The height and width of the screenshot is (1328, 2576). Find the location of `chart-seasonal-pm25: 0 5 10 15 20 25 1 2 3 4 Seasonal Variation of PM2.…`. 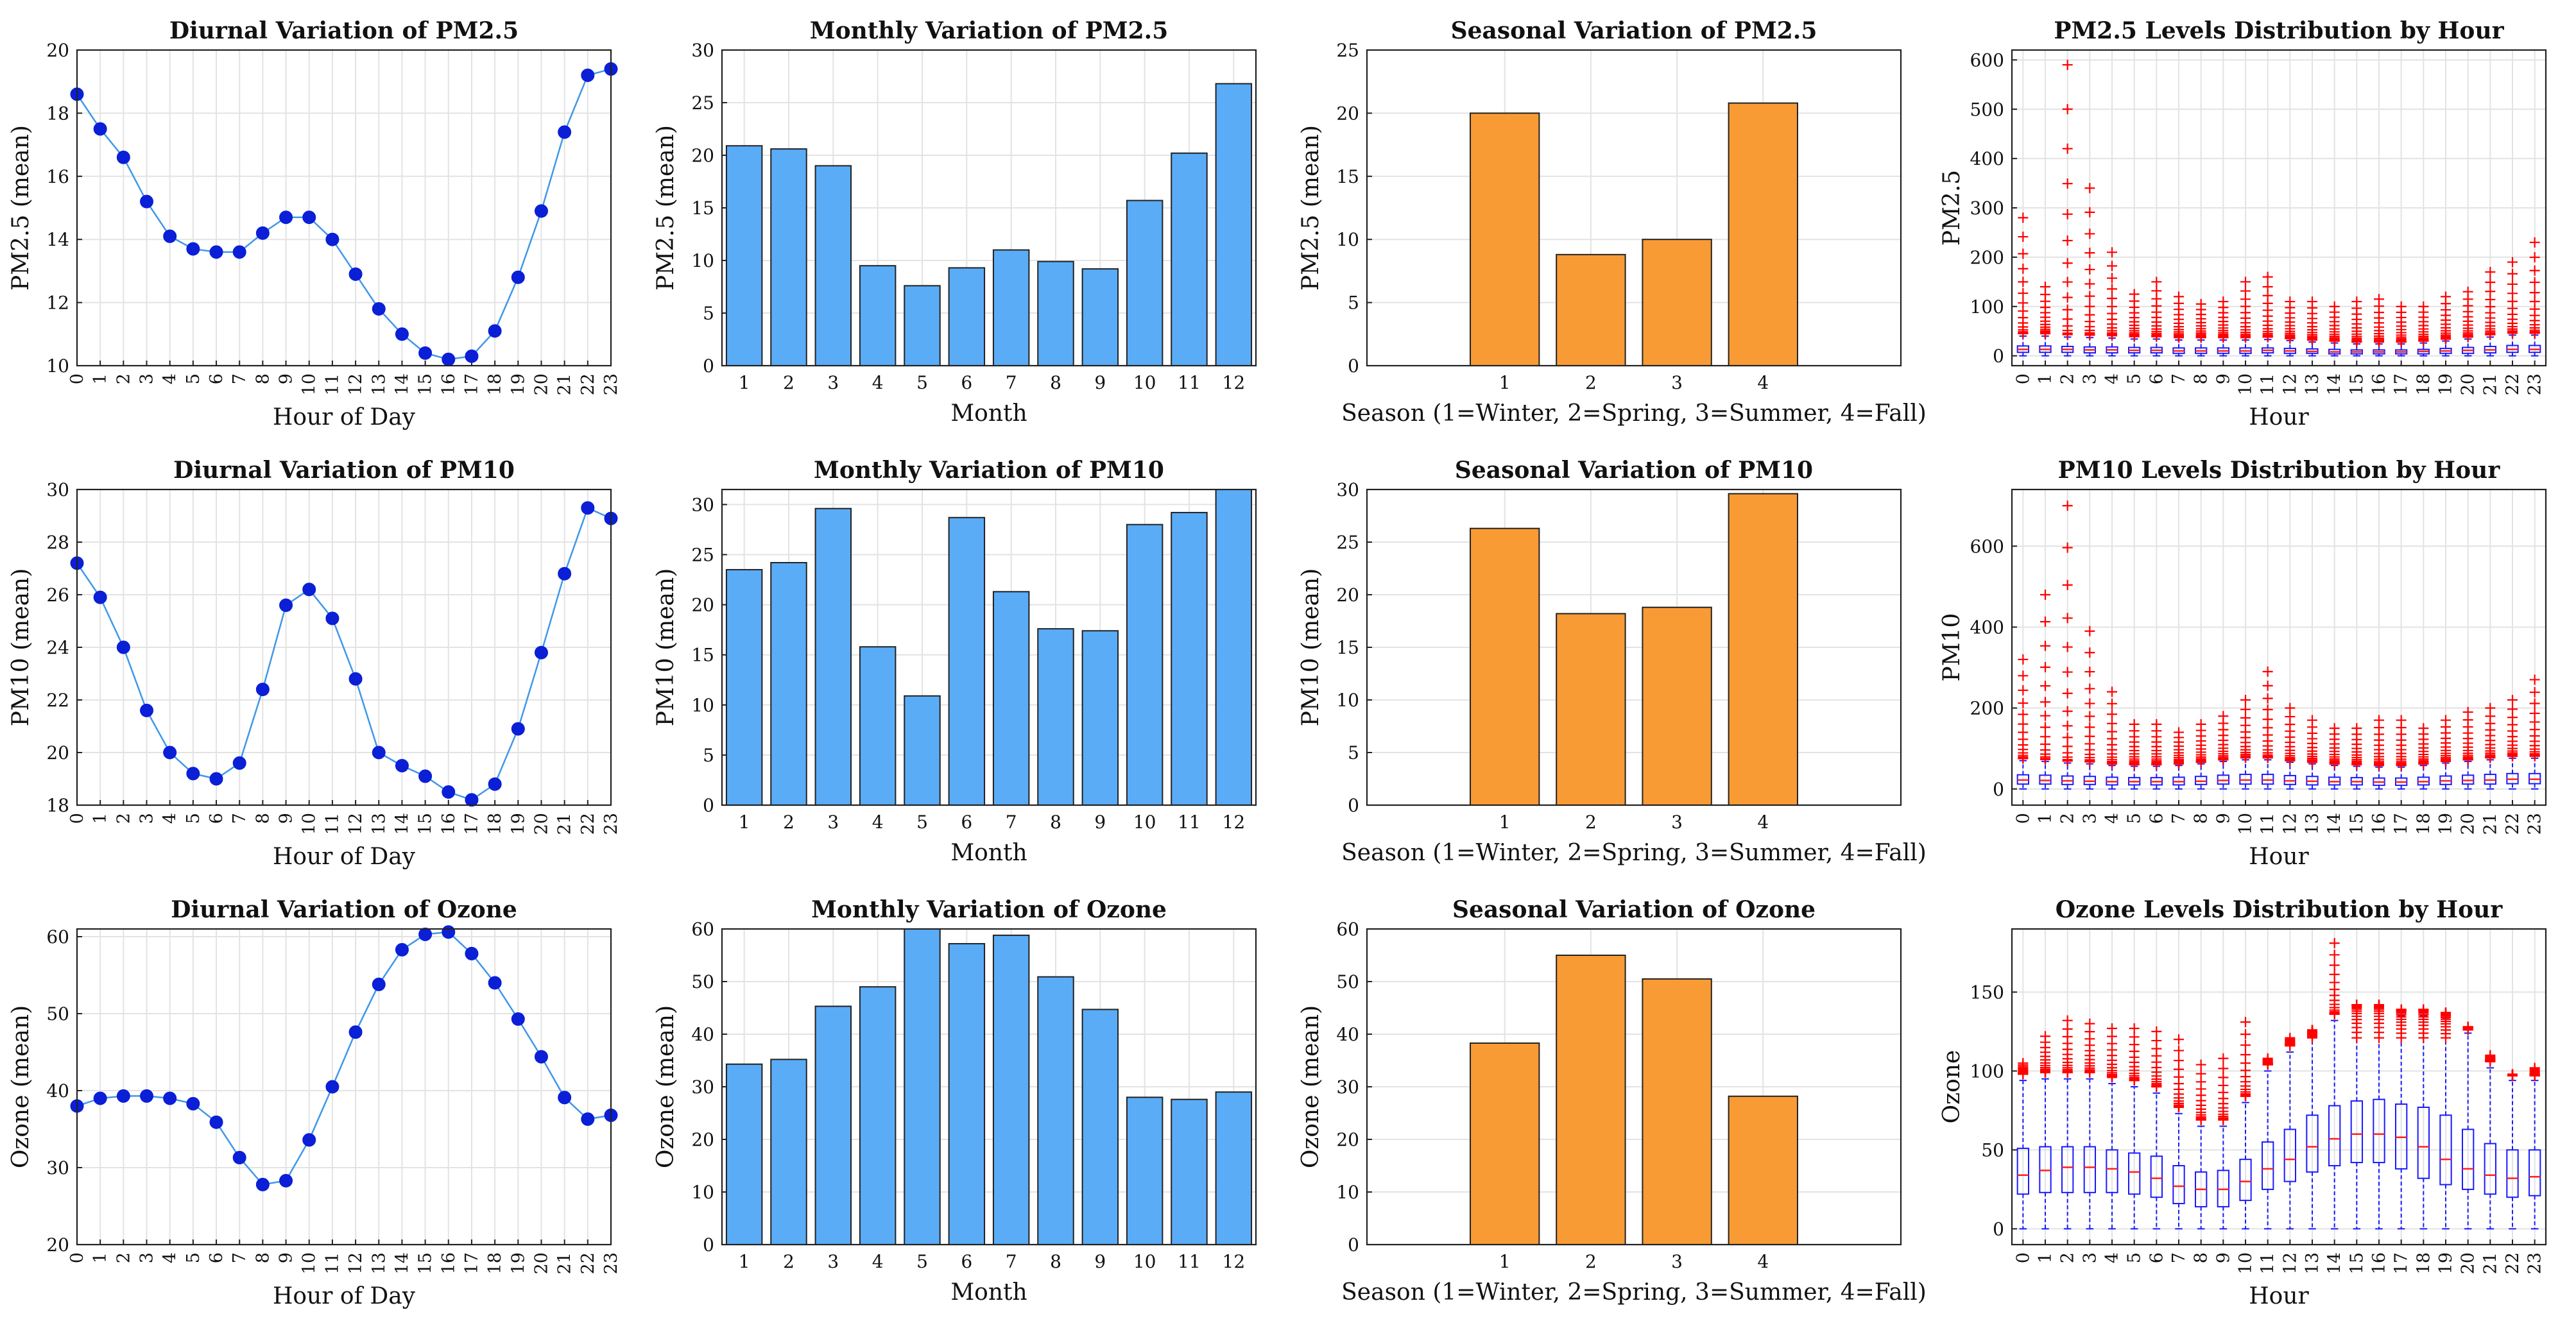

chart-seasonal-pm25: 0 5 10 15 20 25 1 2 3 4 Seasonal Variation of PM2.… is located at coordinates (1612, 222).